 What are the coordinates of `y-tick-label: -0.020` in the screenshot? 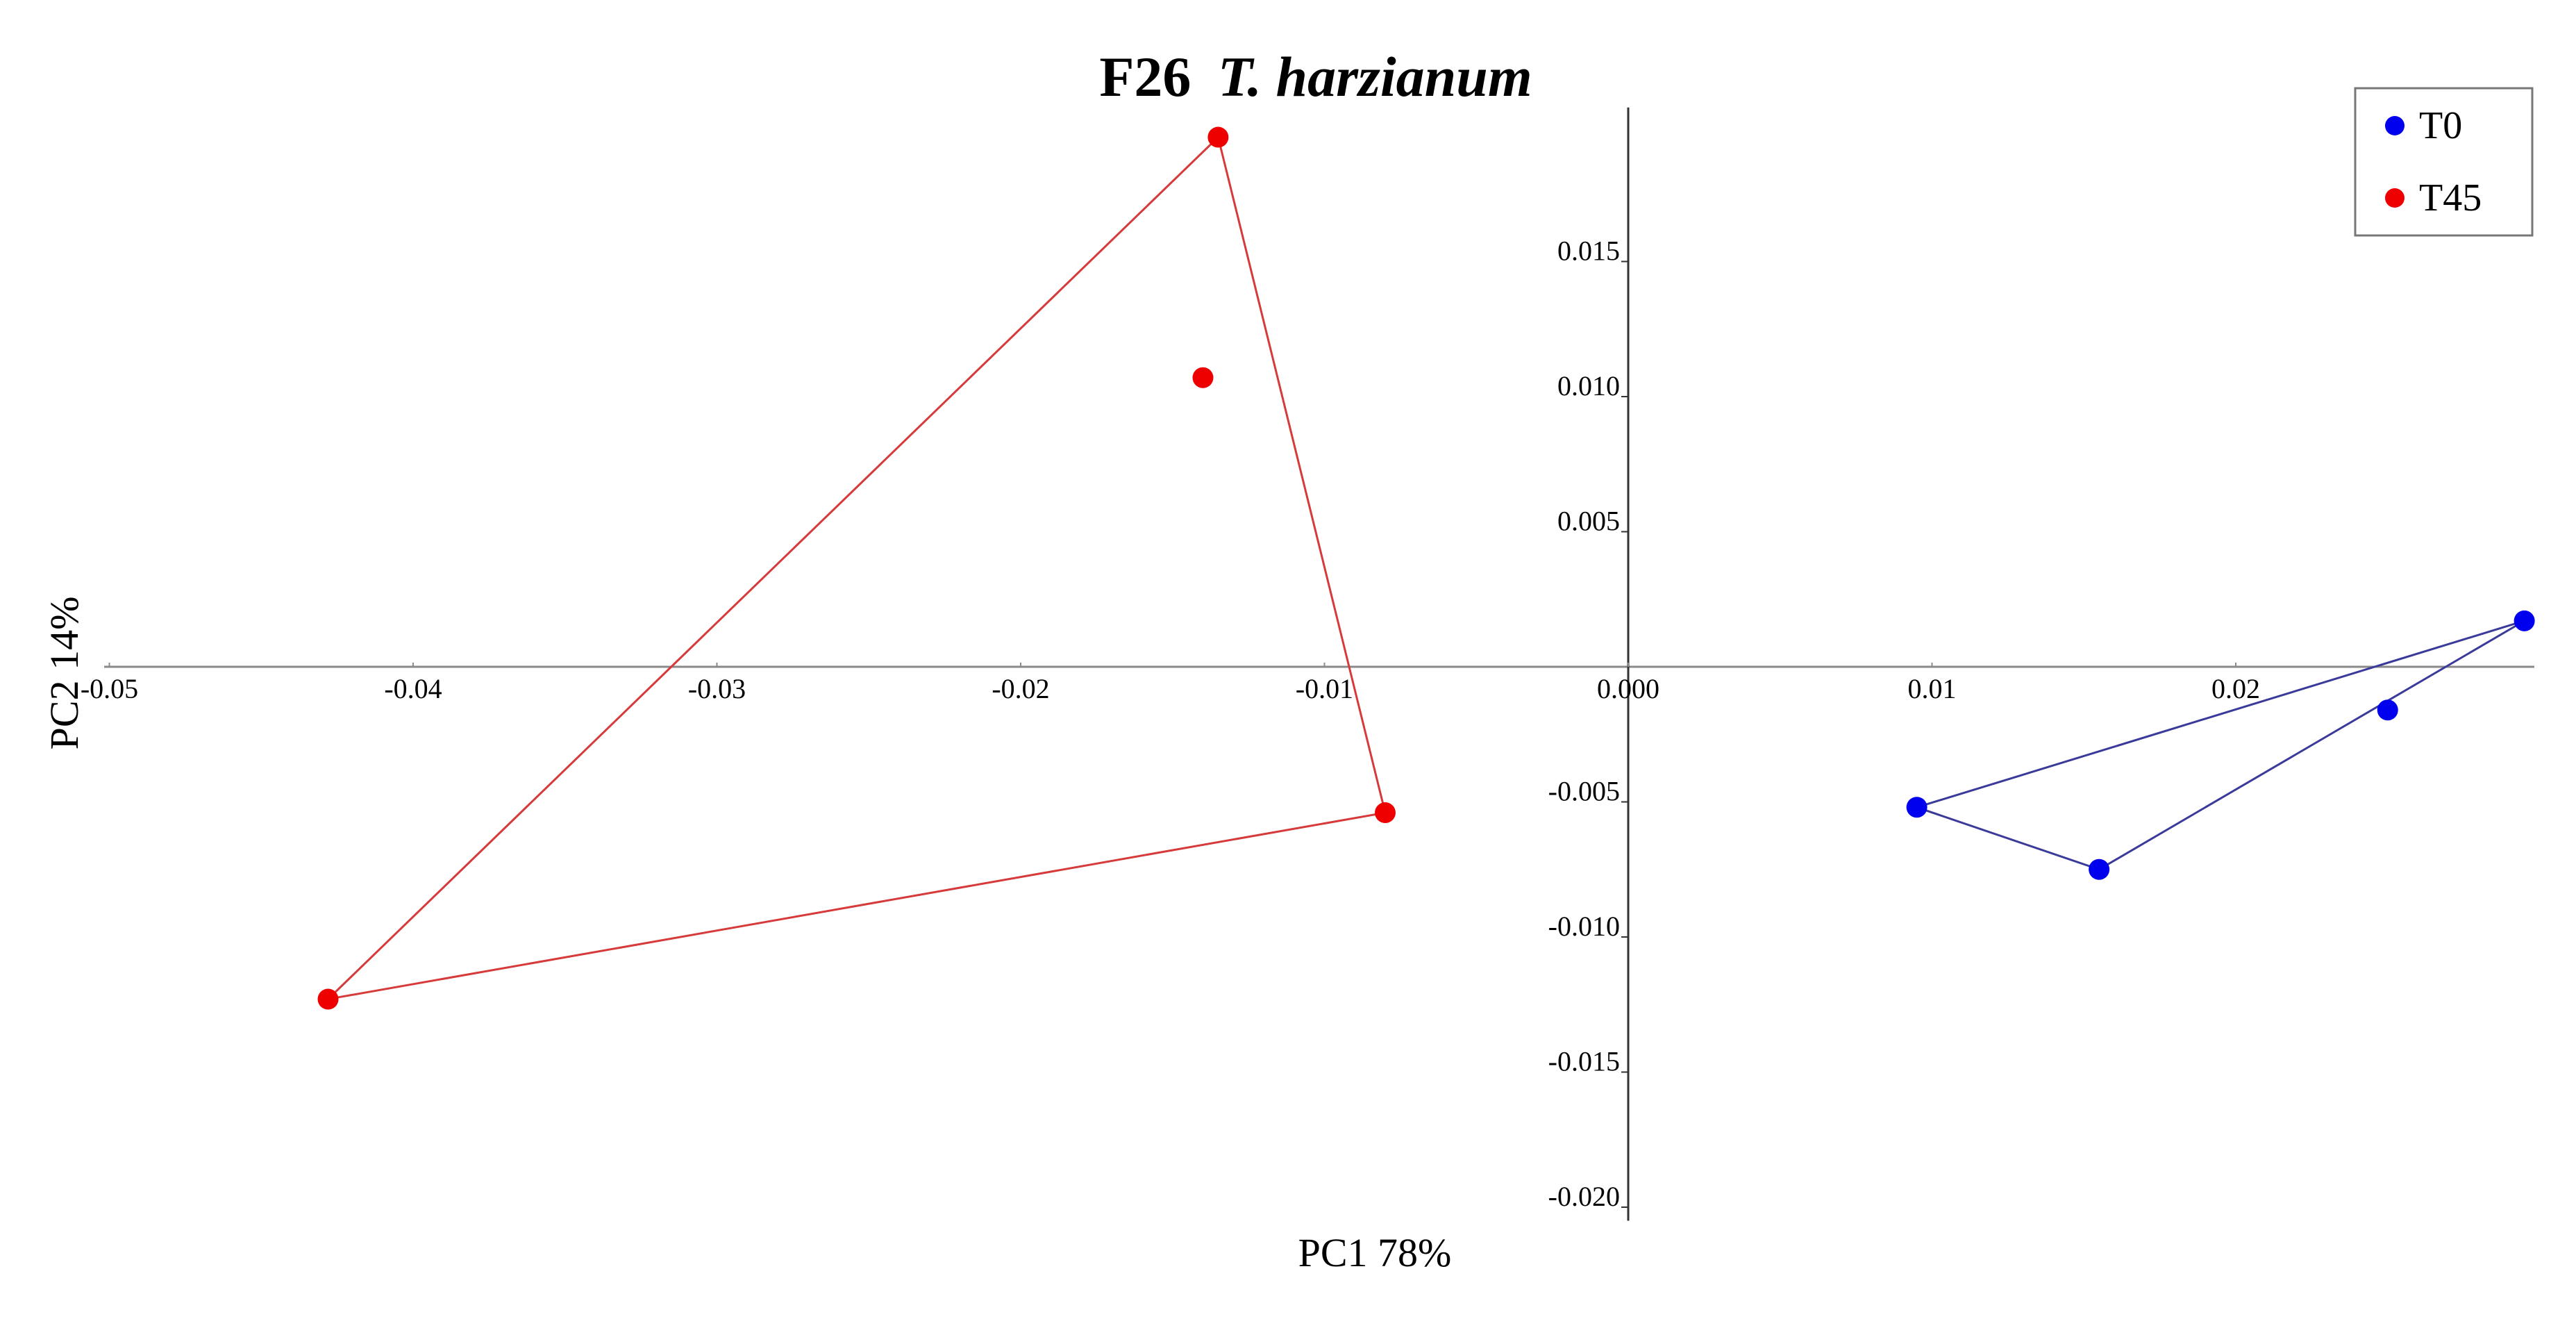 It's located at (1584, 1196).